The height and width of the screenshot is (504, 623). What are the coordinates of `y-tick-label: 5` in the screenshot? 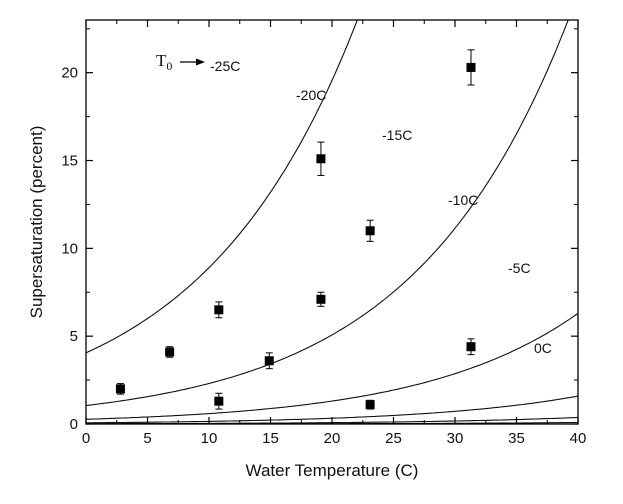 It's located at (74, 336).